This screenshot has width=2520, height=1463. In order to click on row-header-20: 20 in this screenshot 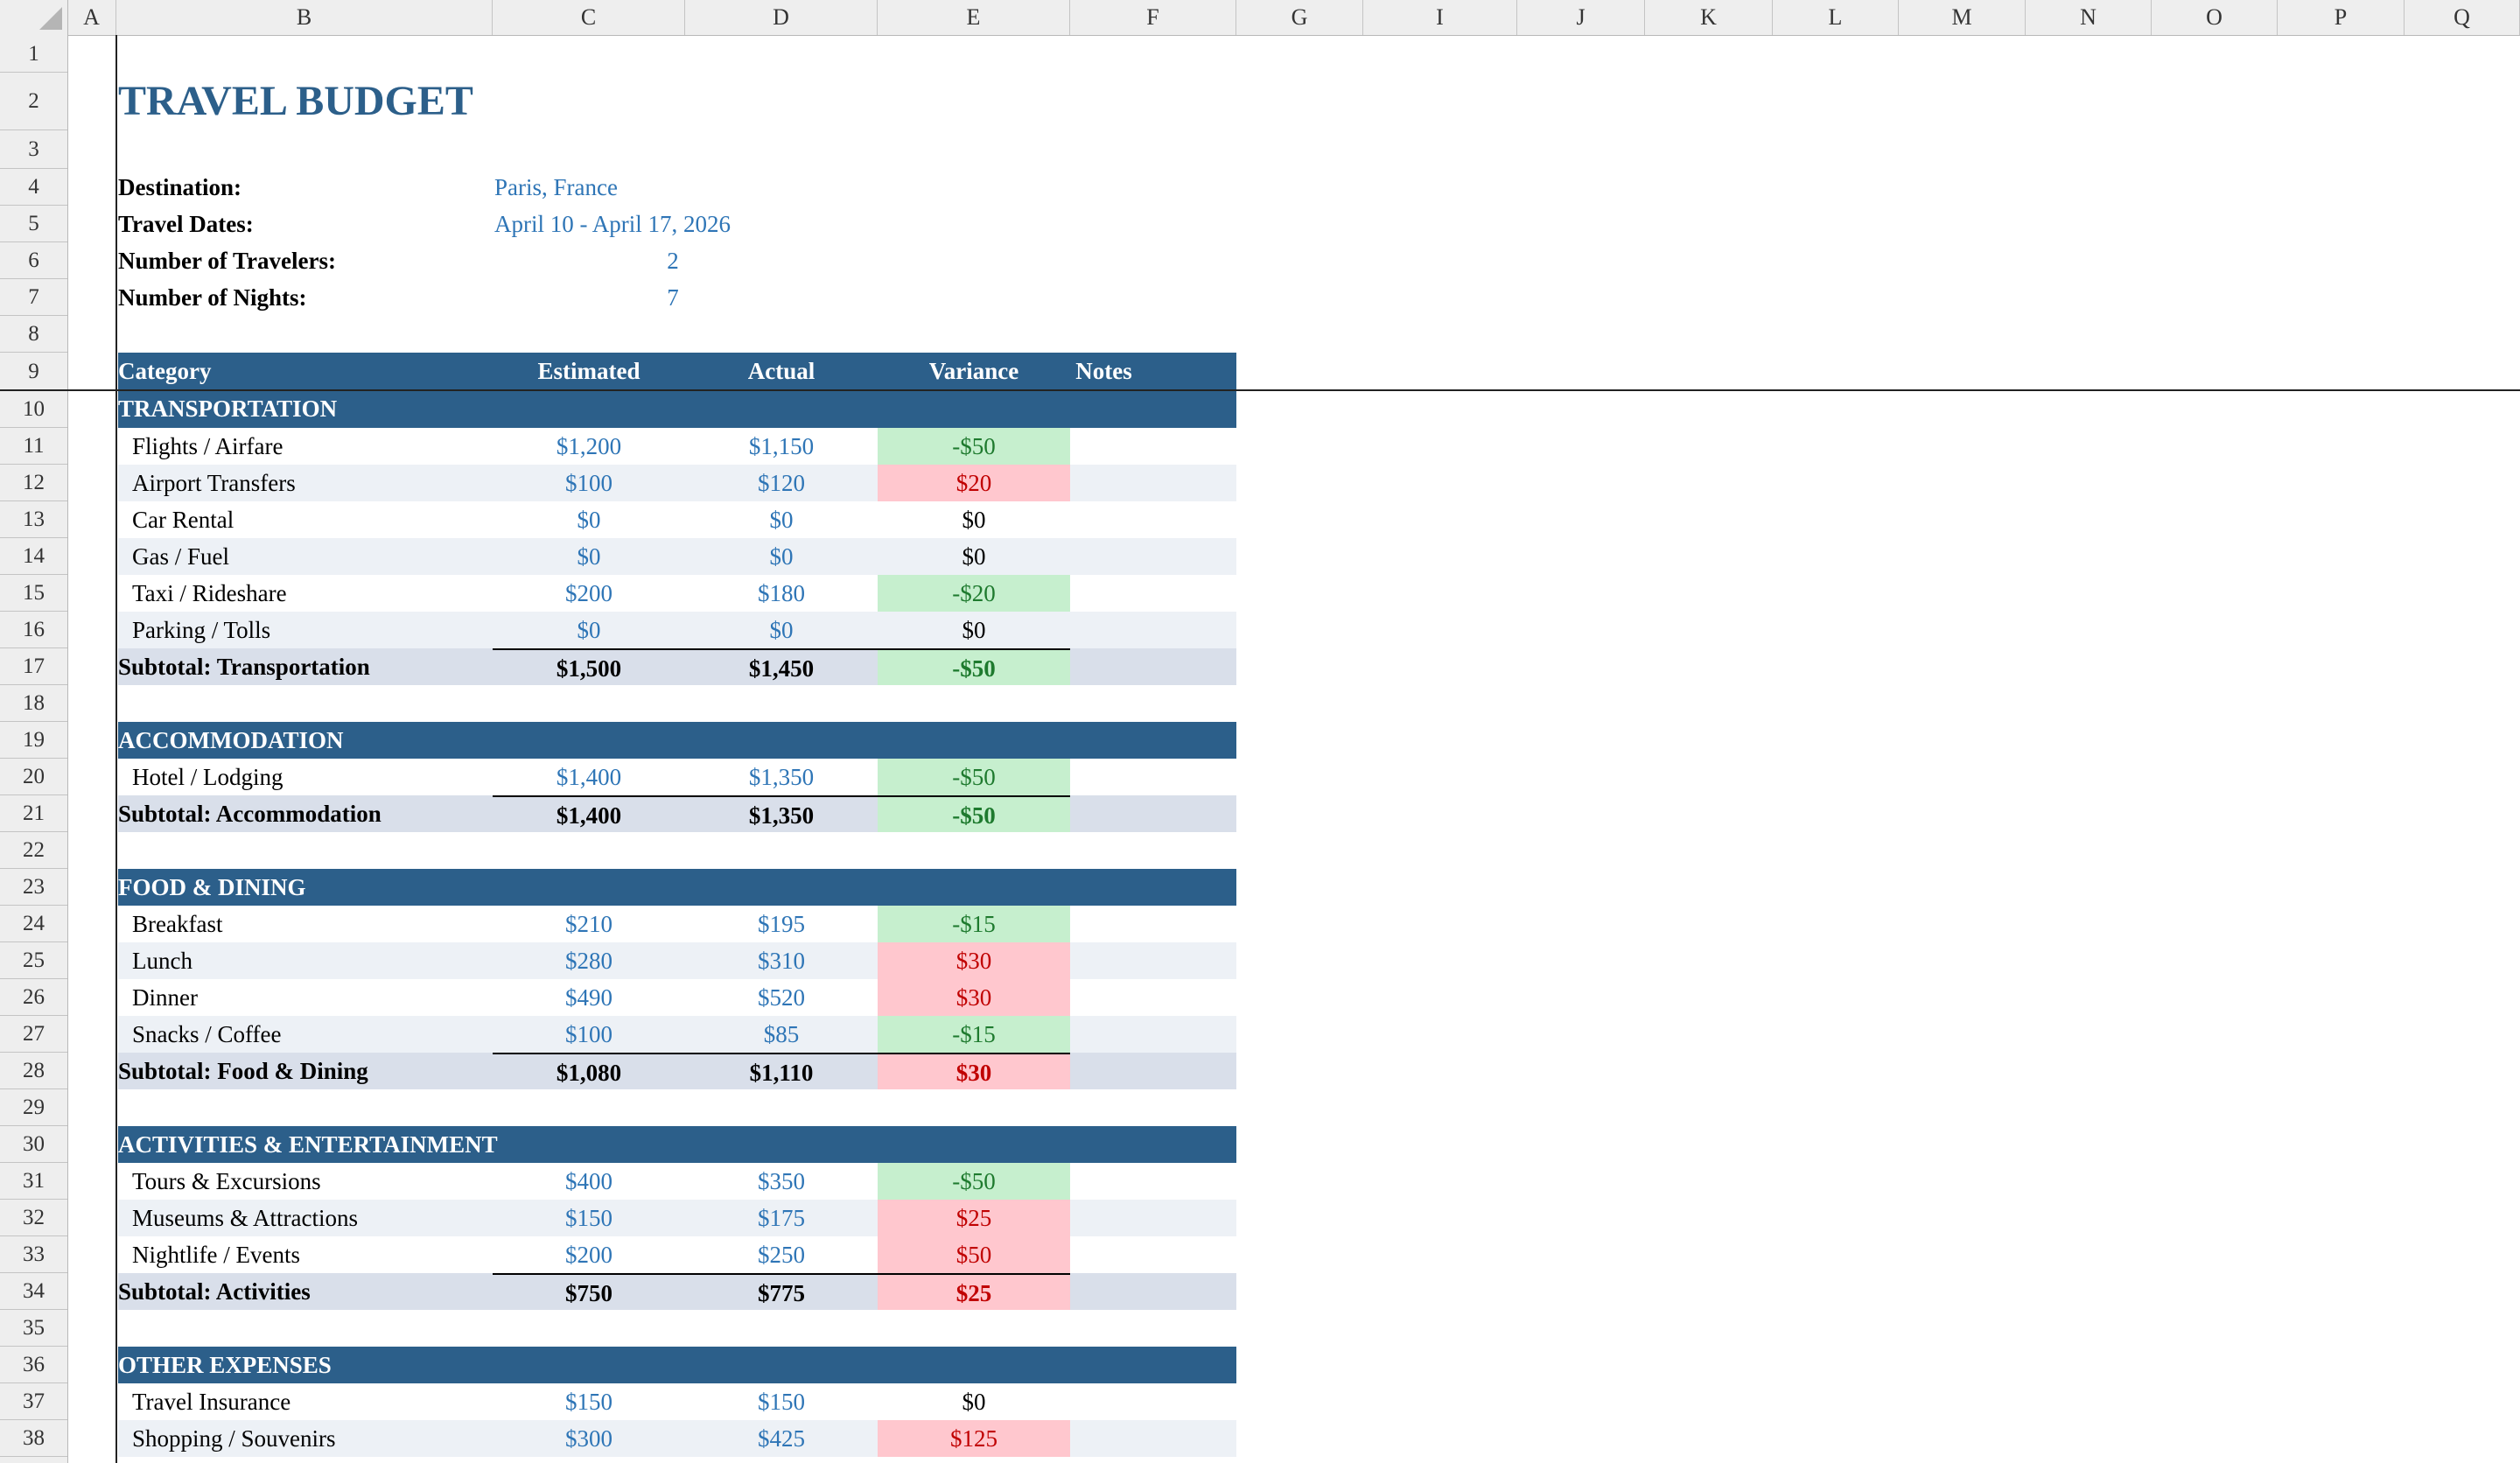, I will do `click(33, 777)`.